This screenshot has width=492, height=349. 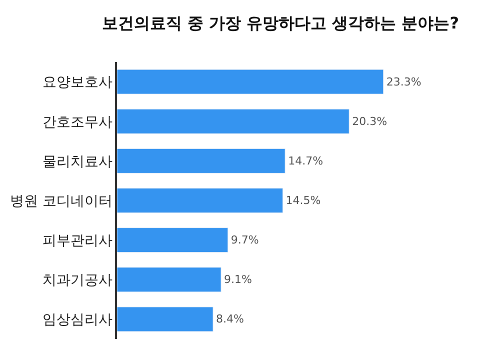 I want to click on chart-title: 보건의료직 중 가장 유망하다고 생각하는 분야는?, so click(x=281, y=23).